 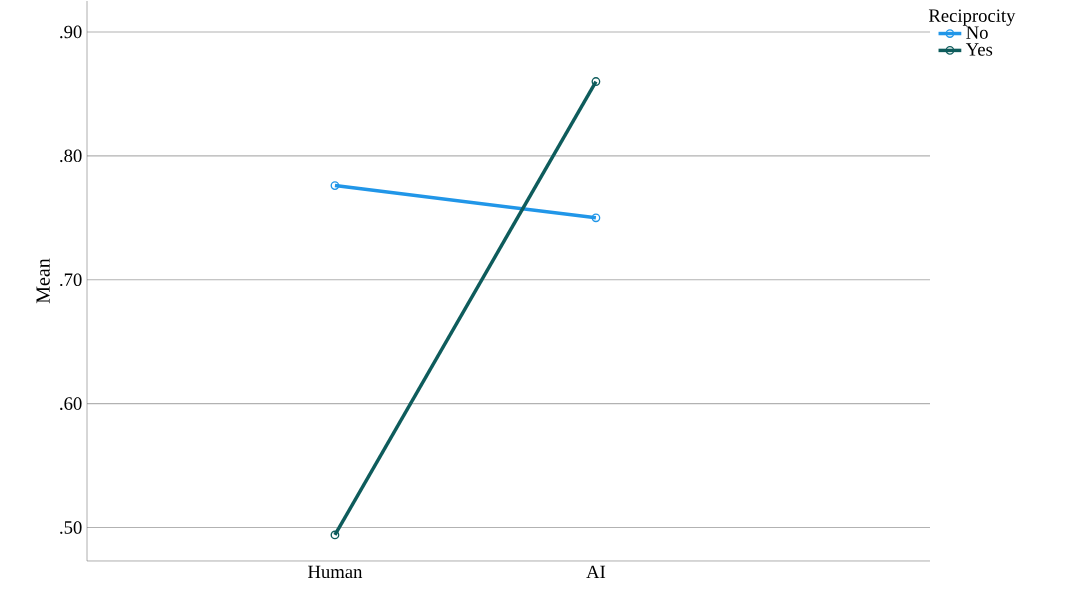 What do you see at coordinates (335, 572) in the screenshot?
I see `x-tick-label: Human` at bounding box center [335, 572].